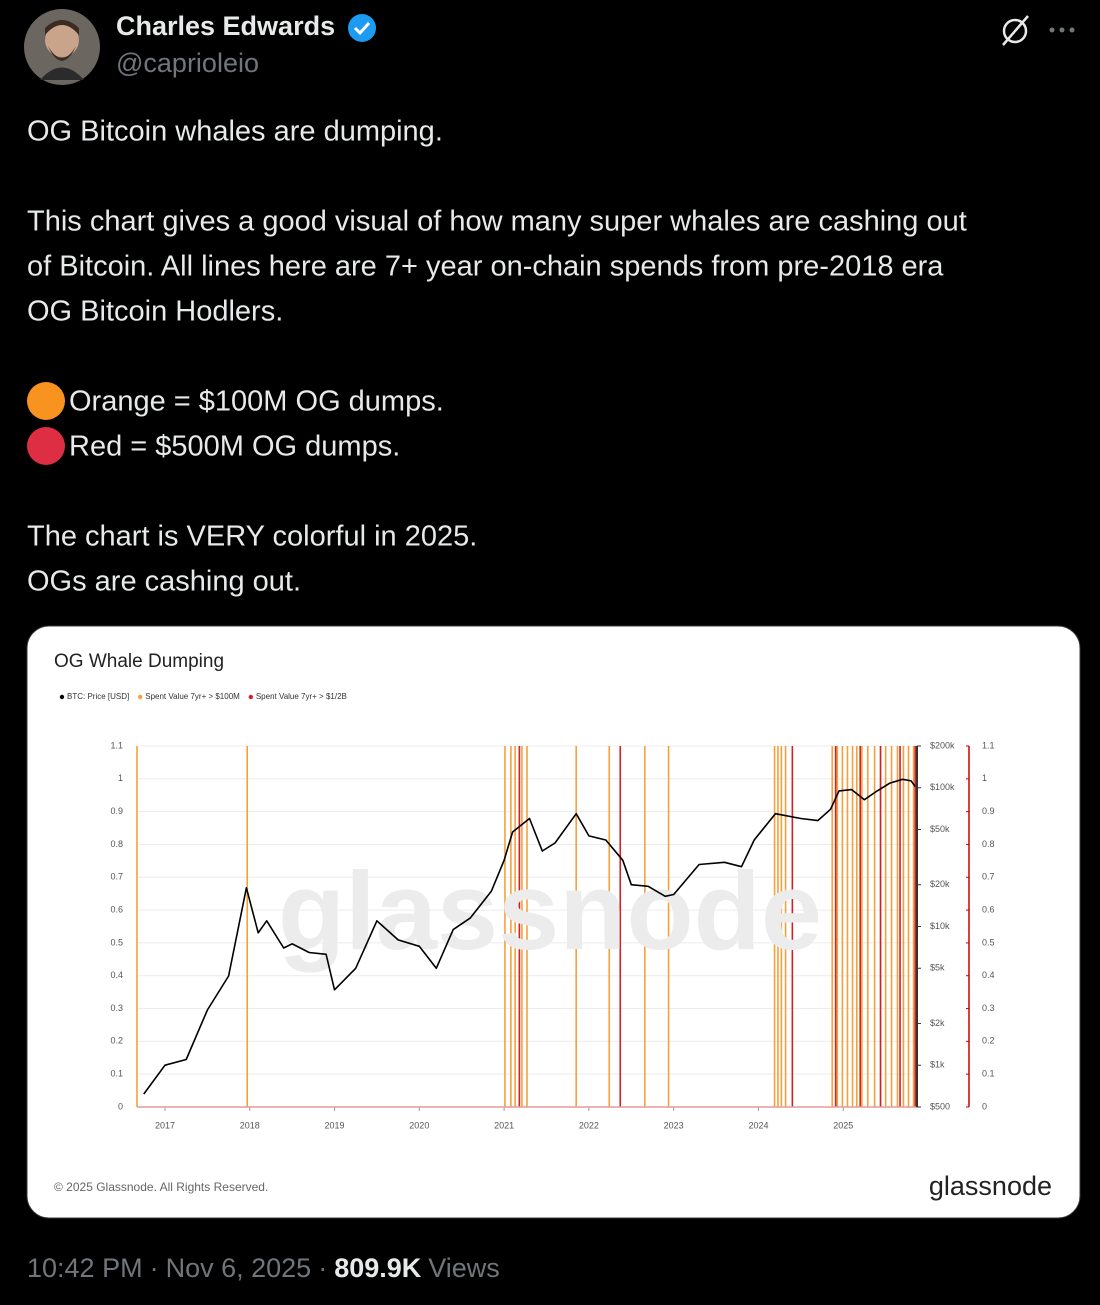 The width and height of the screenshot is (1100, 1305). Describe the element at coordinates (988, 745) in the screenshot. I see `y3-tick-label: 1.1` at that location.